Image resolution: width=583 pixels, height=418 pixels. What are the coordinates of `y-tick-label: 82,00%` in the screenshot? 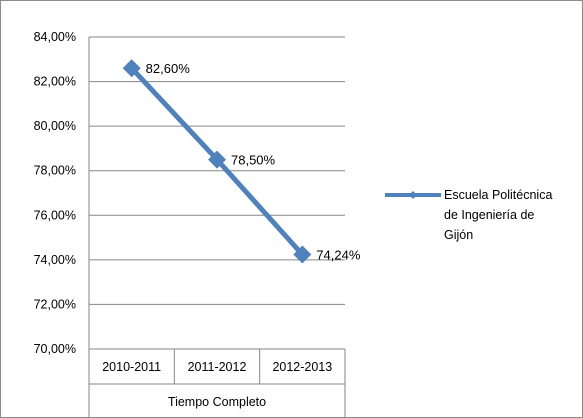 It's located at (55, 82).